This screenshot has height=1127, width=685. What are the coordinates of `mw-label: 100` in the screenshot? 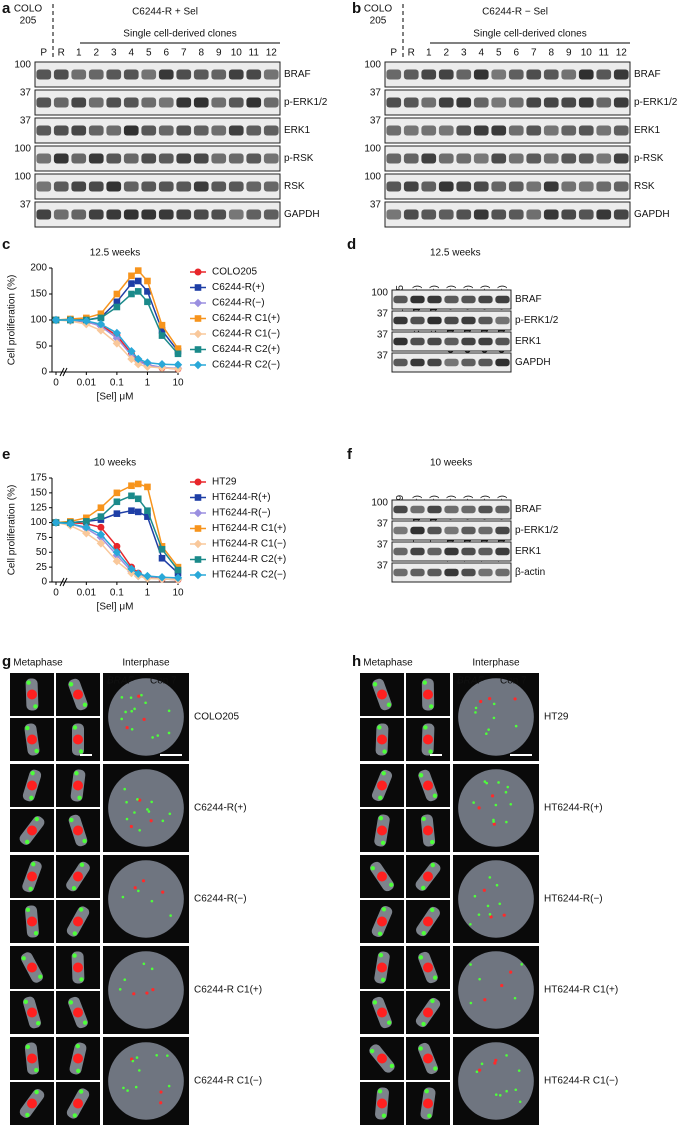 It's located at (22, 177).